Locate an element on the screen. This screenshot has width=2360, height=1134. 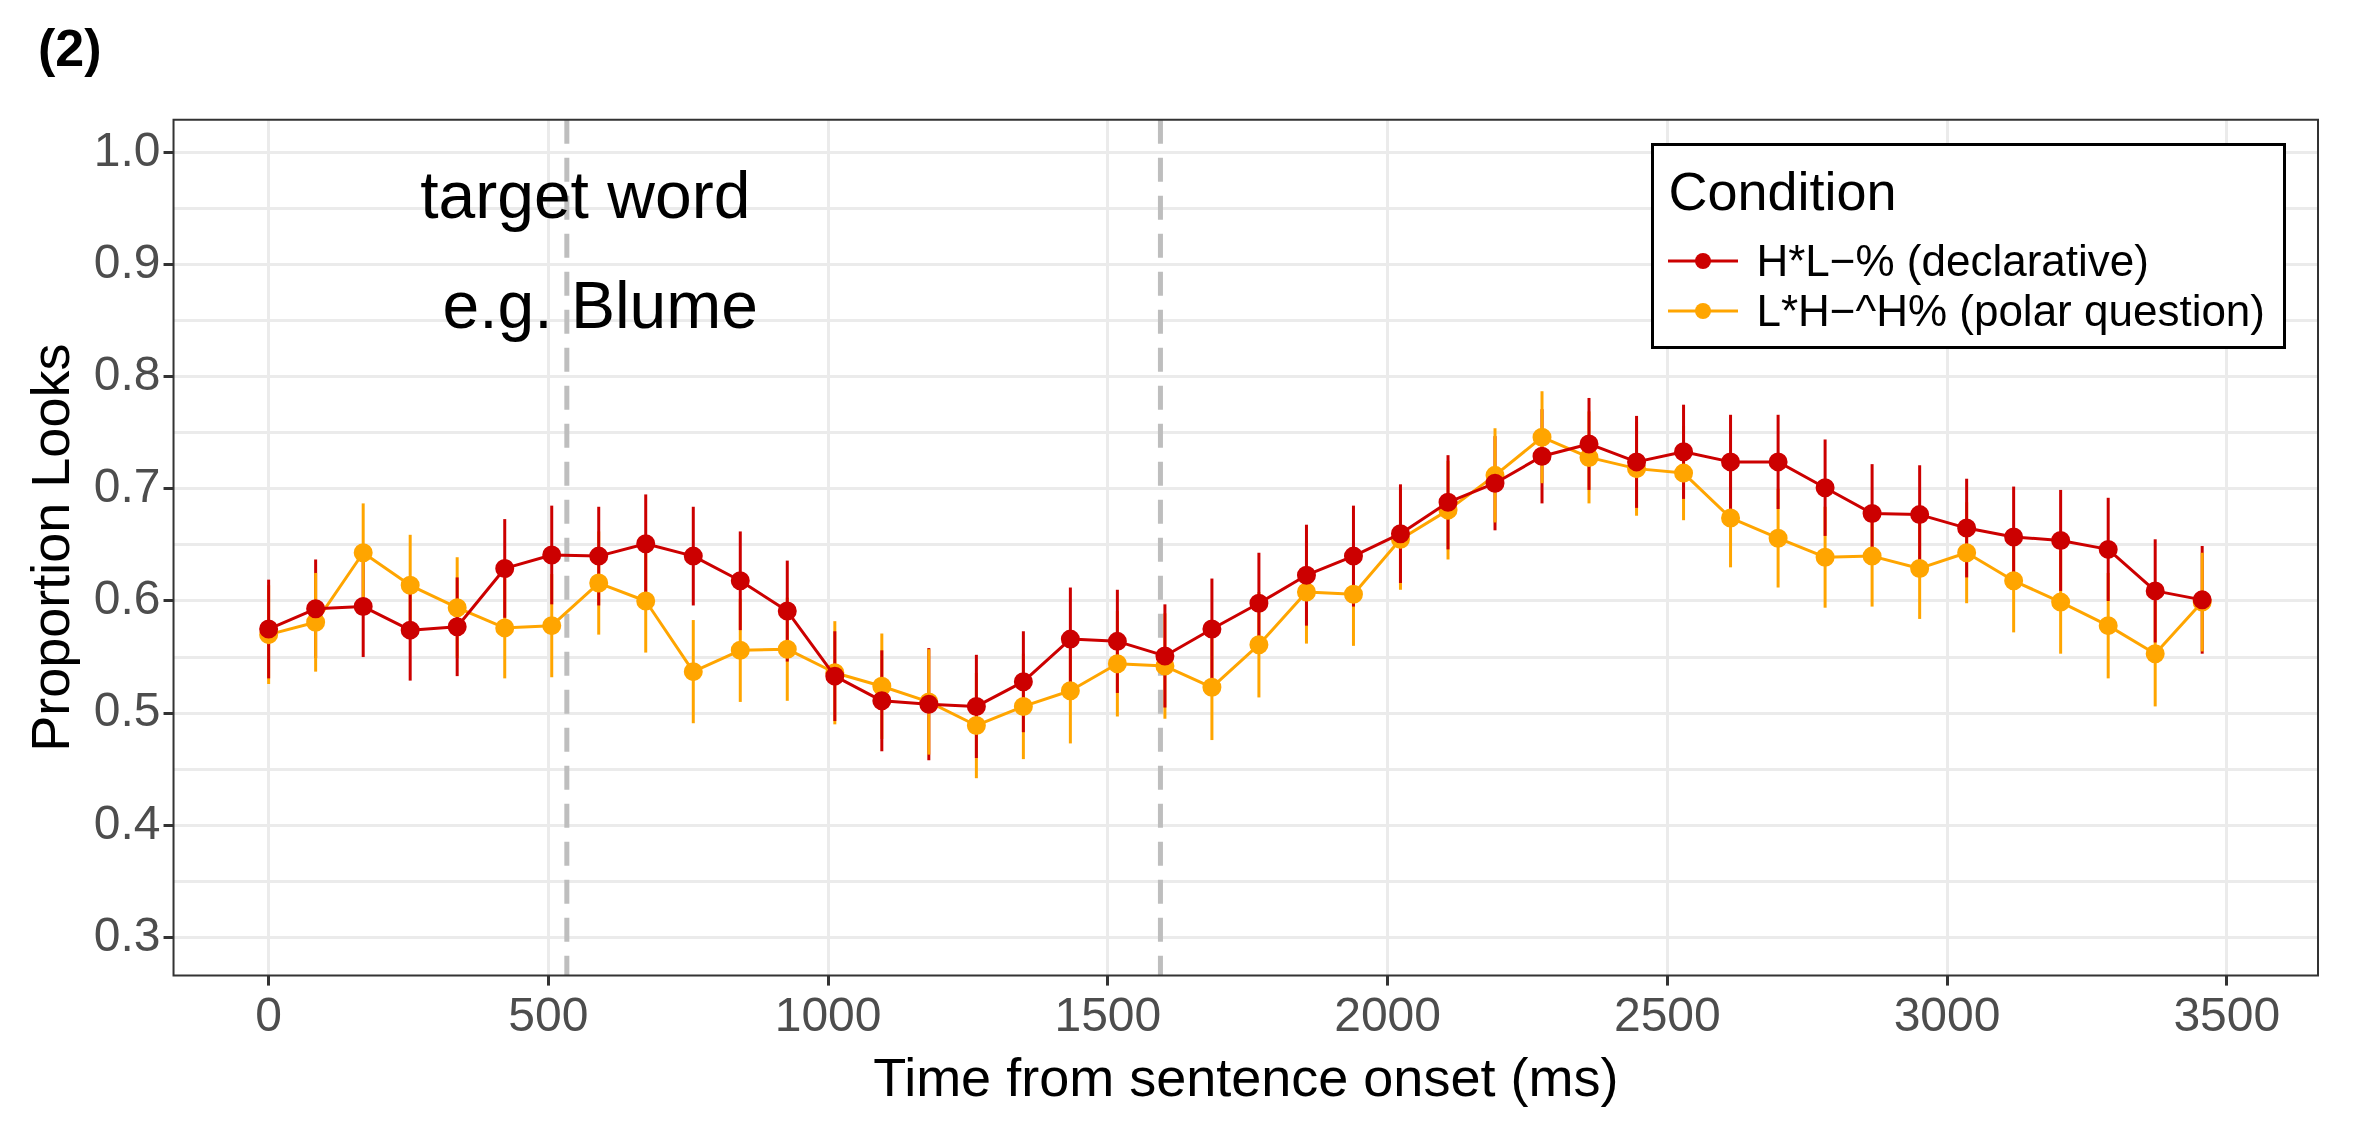
x-tick-label: 1500 is located at coordinates (1108, 1014).